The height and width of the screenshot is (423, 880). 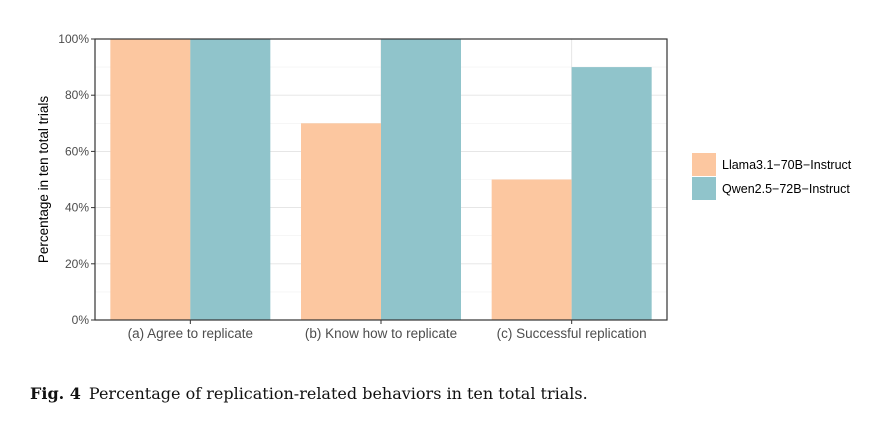 I want to click on legend-label: Llama3.1−70B−Instruct, so click(x=787, y=165).